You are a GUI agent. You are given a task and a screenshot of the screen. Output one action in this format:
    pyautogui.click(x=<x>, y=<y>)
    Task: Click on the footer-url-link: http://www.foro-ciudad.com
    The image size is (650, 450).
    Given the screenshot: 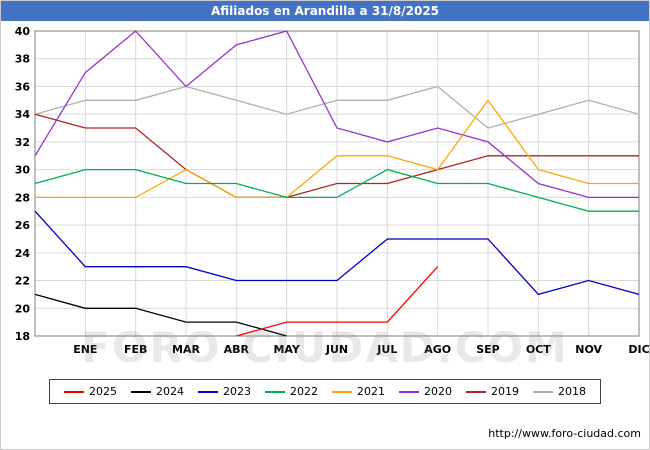 What is the action you would take?
    pyautogui.click(x=564, y=433)
    